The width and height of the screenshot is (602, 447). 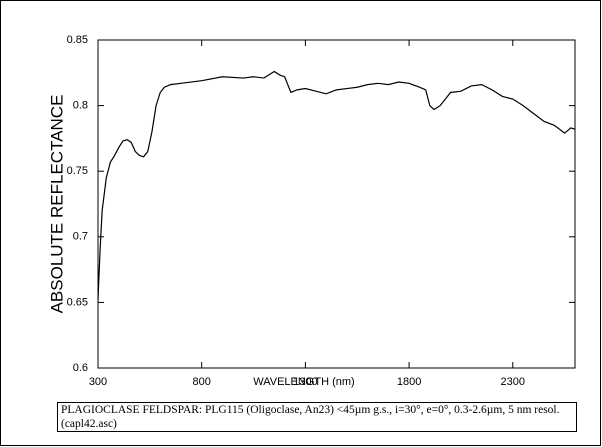 What do you see at coordinates (77, 40) in the screenshot?
I see `y-tick-label: 0.85` at bounding box center [77, 40].